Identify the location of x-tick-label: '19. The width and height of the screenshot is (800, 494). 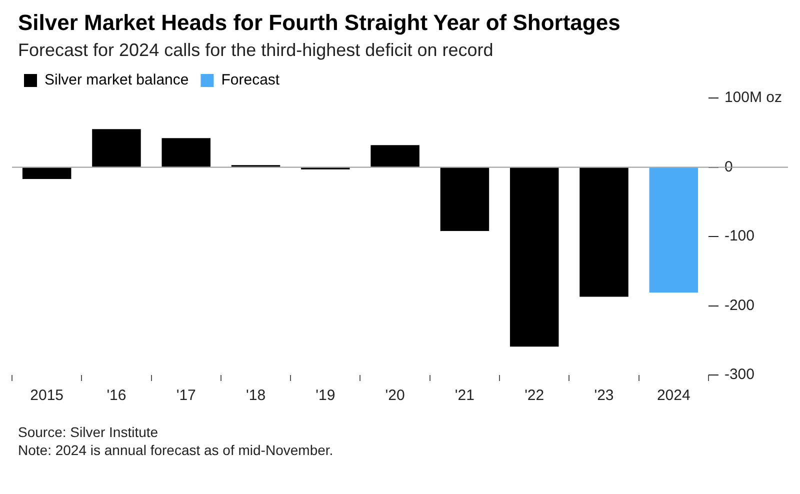
(326, 395).